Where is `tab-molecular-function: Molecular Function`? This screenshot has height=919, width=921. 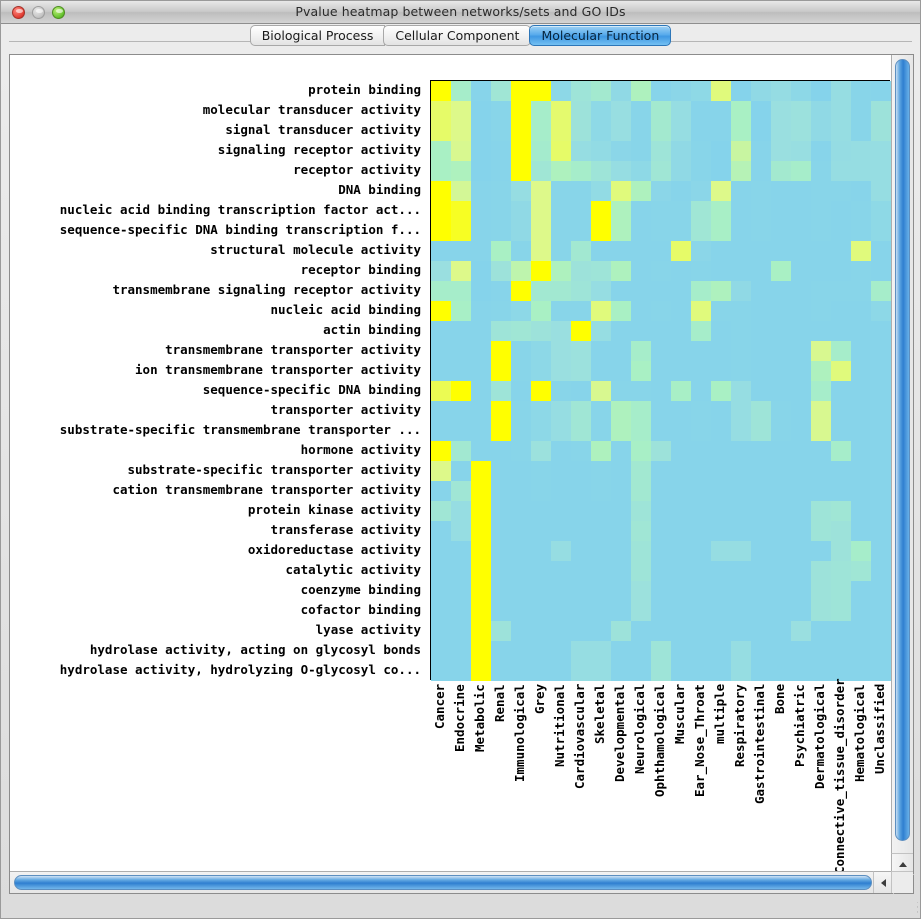 tab-molecular-function: Molecular Function is located at coordinates (600, 35).